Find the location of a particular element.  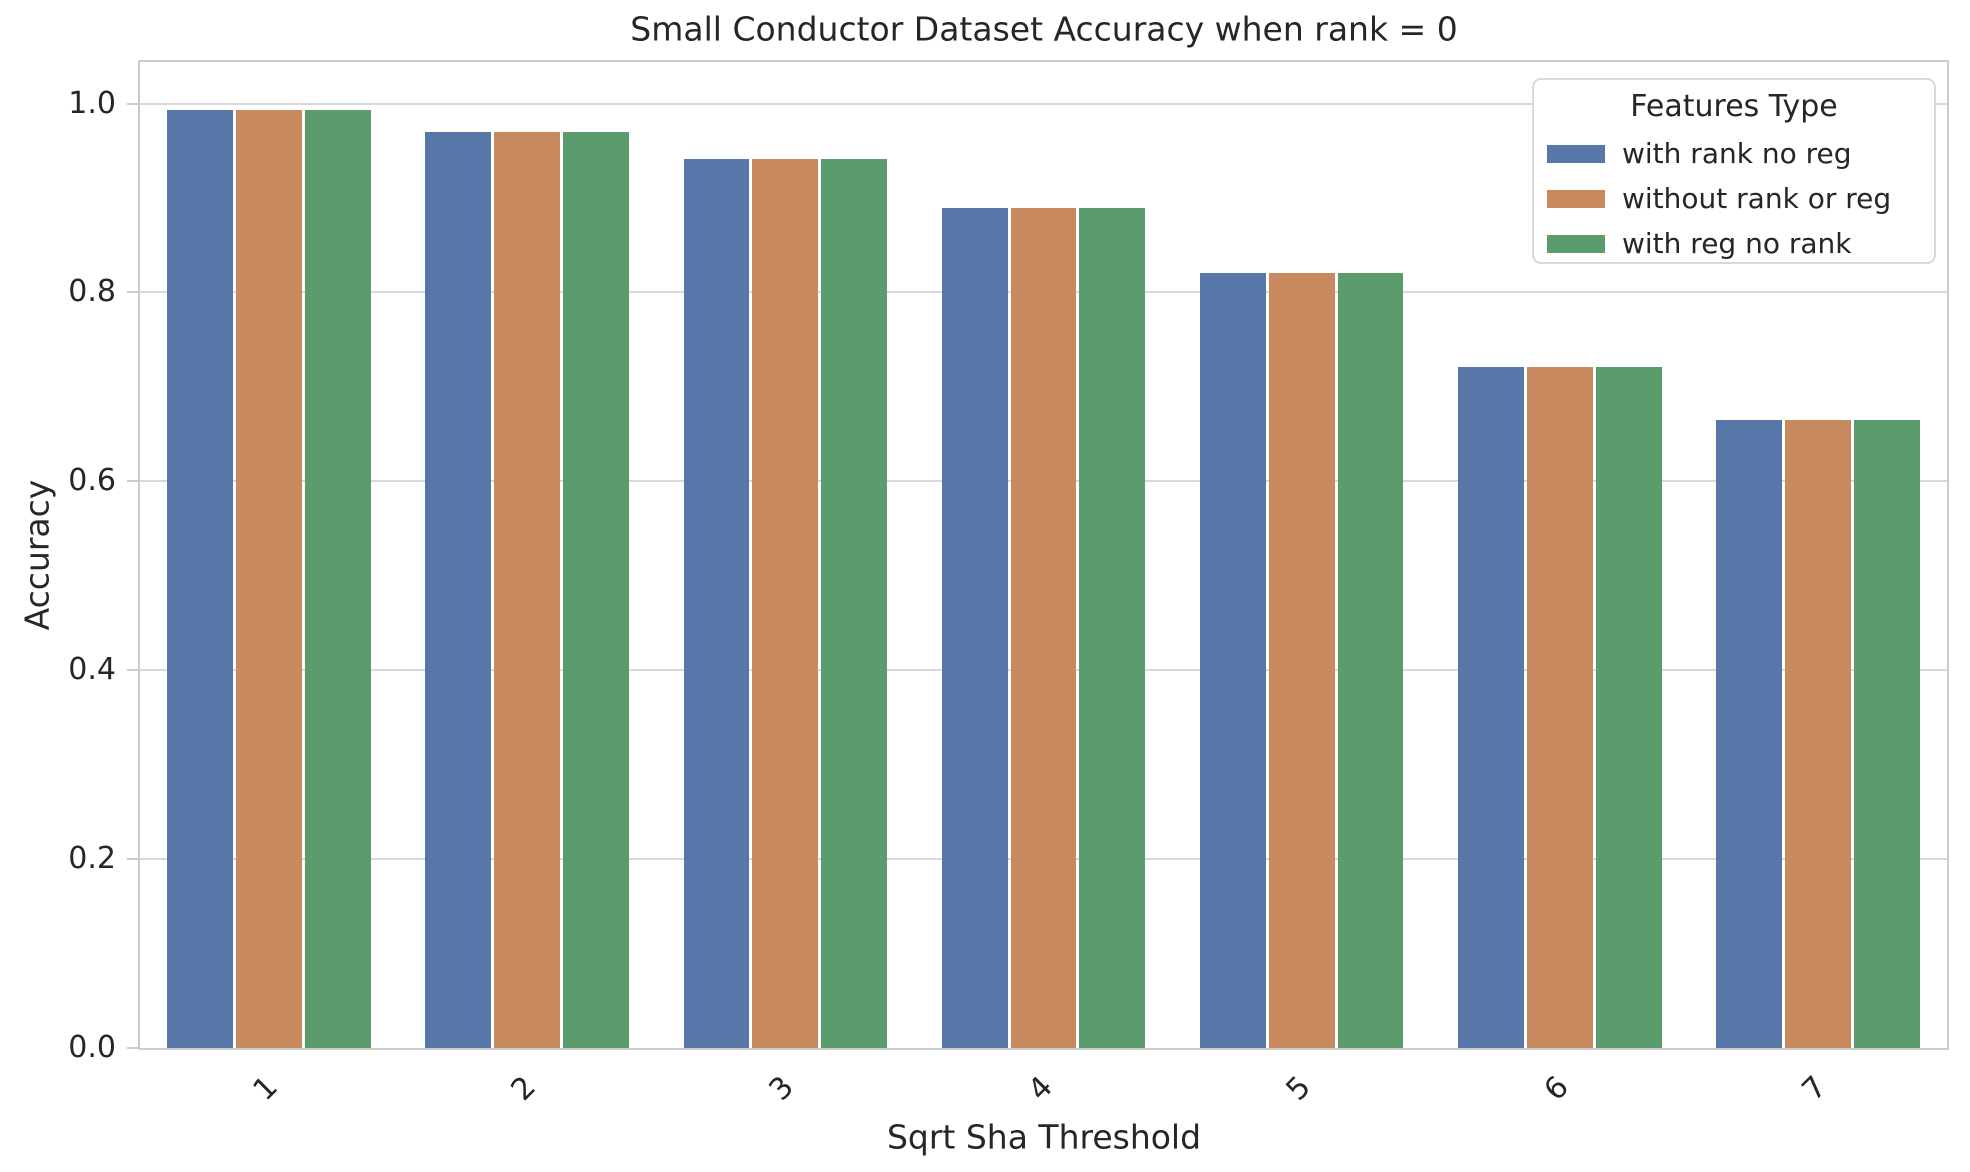

y-tick-label-1.0: 1.0 is located at coordinates (92, 103).